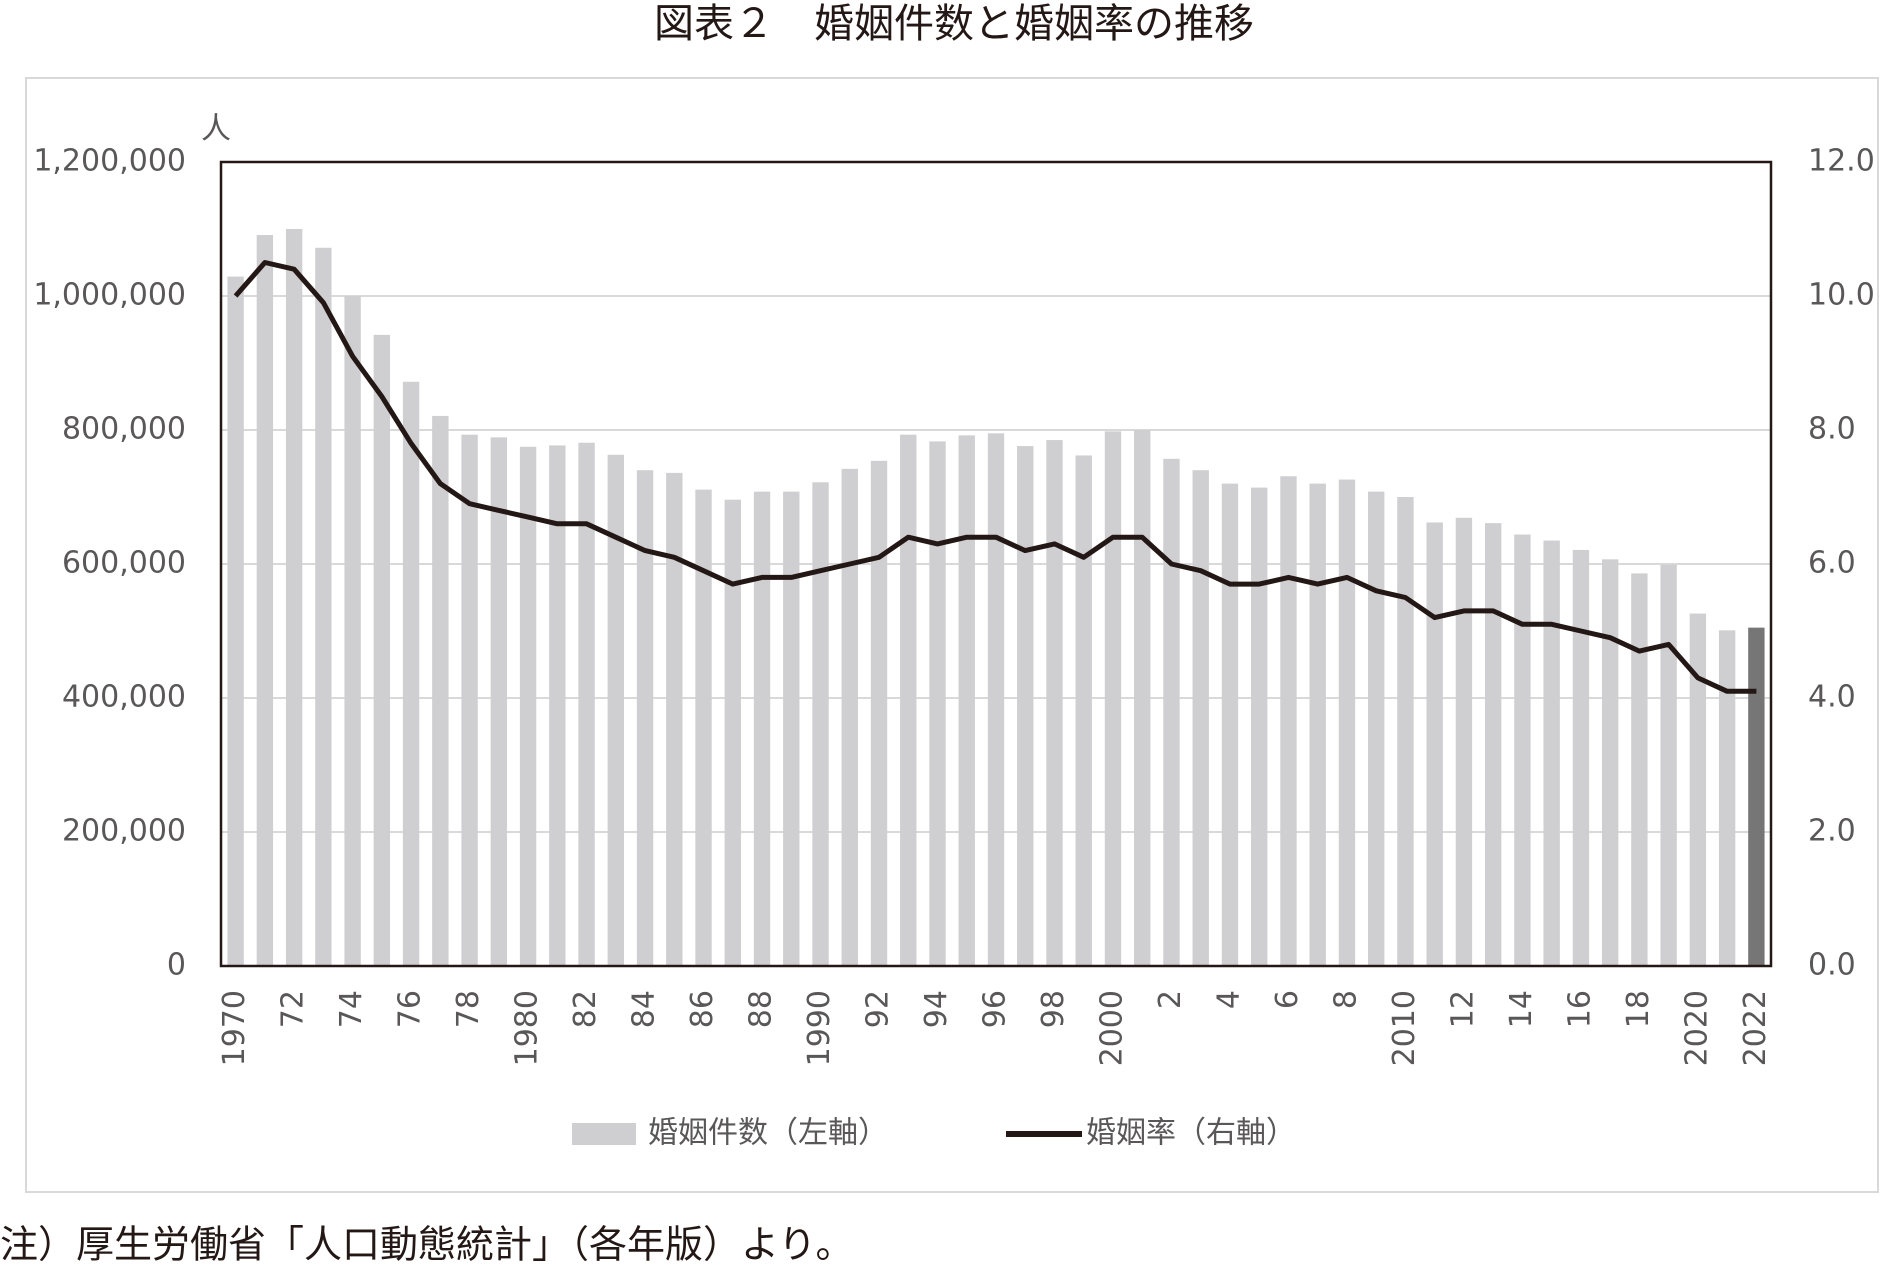 The image size is (1882, 1271). I want to click on x-tick-label: 94, so click(936, 1009).